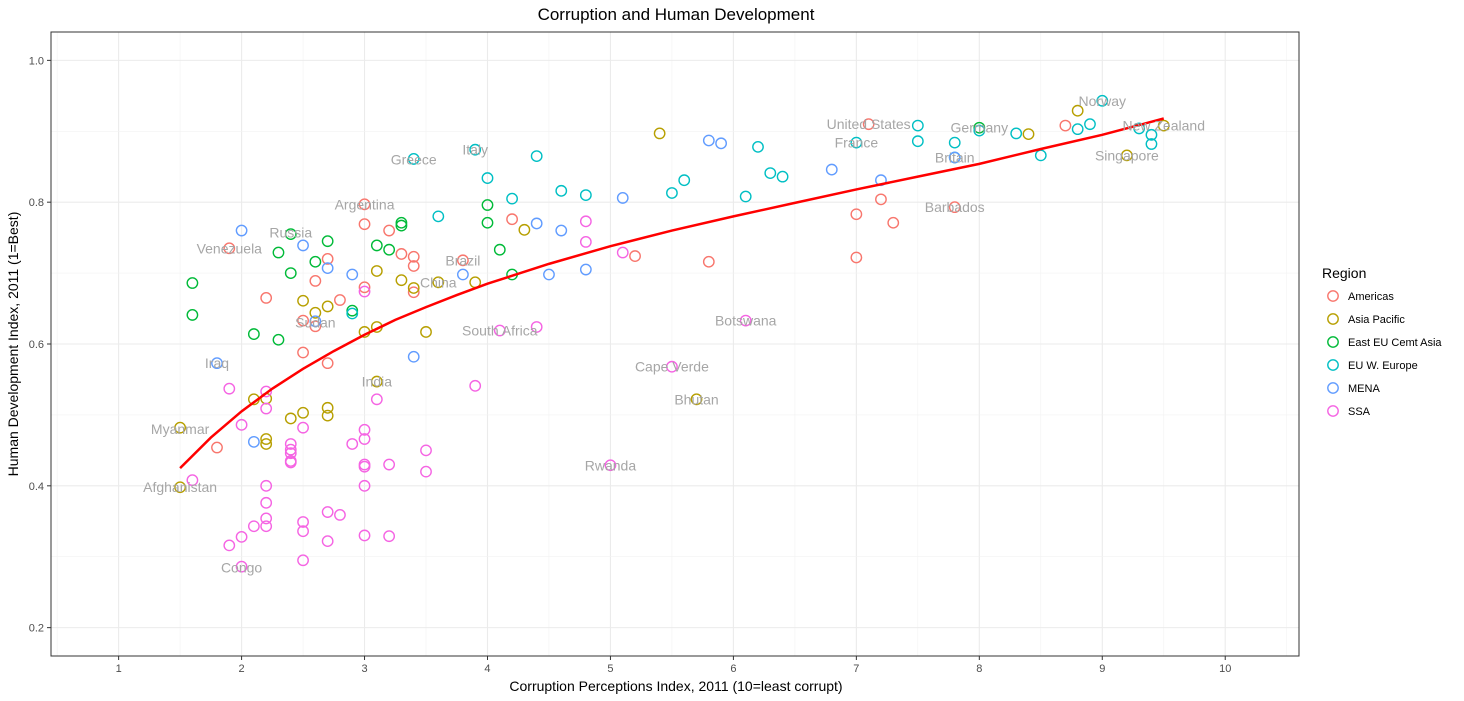  I want to click on y-tick-label: 0.8, so click(36, 203).